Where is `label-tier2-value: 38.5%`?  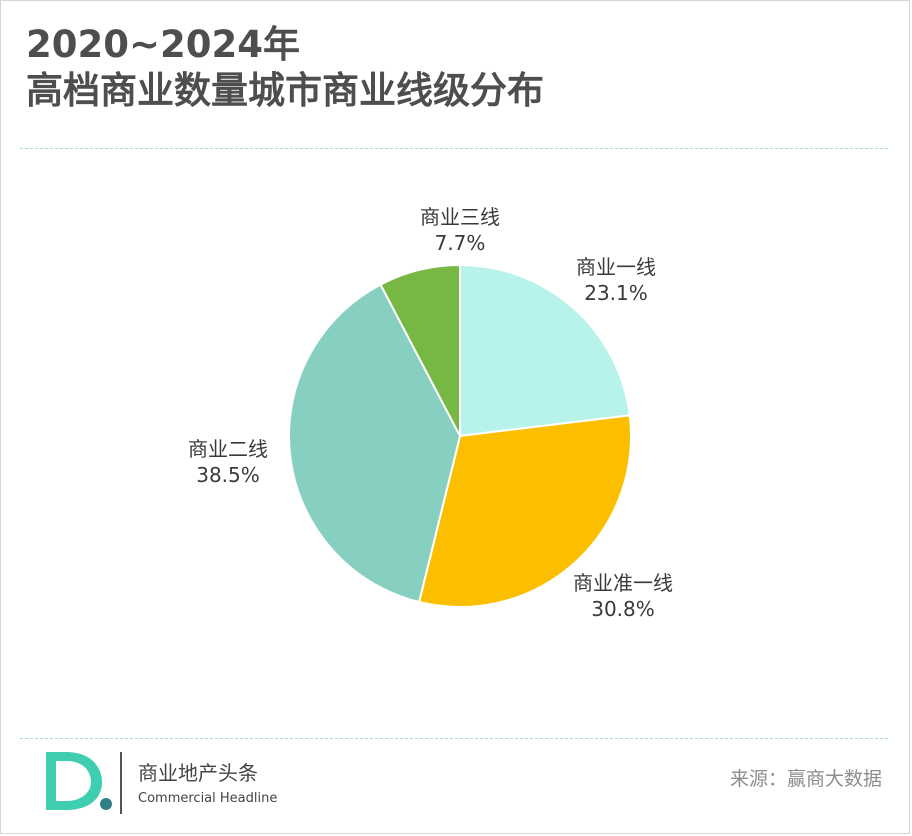 label-tier2-value: 38.5% is located at coordinates (228, 475).